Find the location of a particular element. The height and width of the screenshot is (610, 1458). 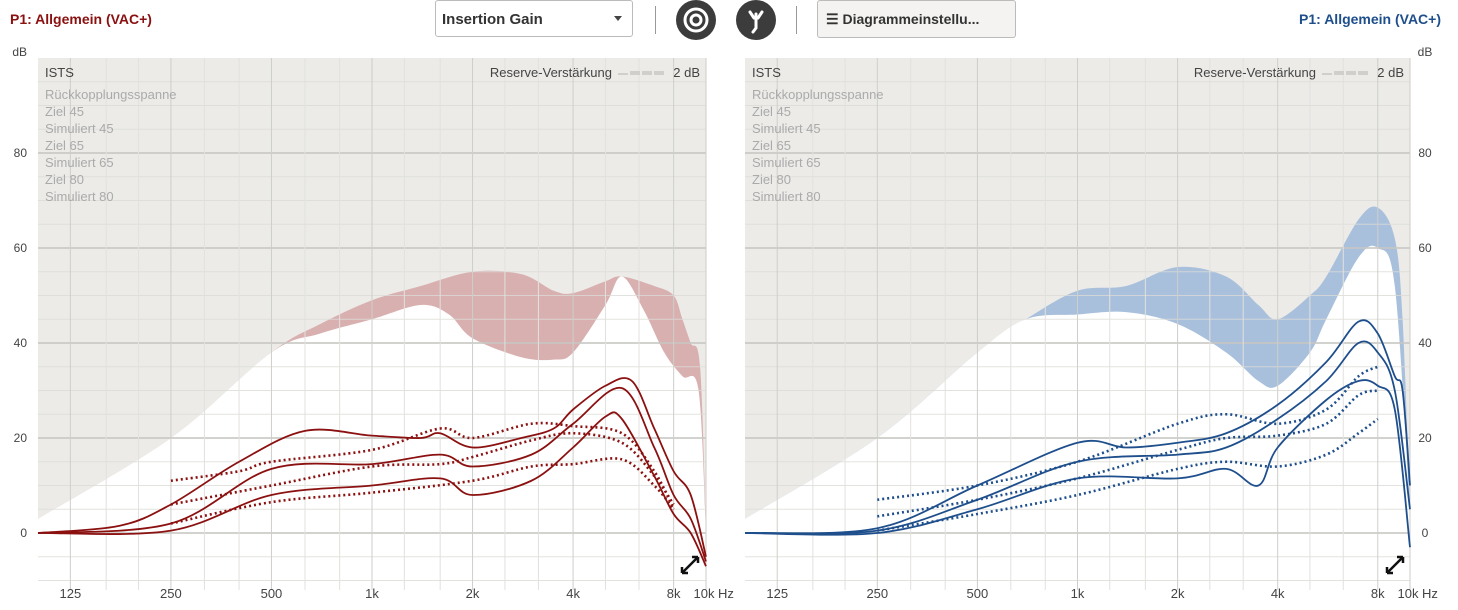

target-button is located at coordinates (696, 20).